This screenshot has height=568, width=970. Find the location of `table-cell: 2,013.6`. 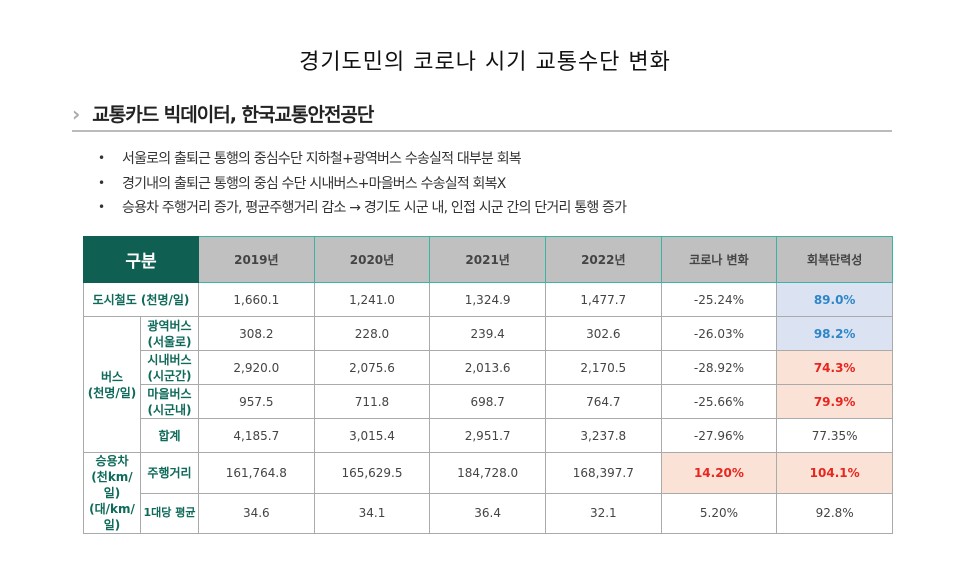

table-cell: 2,013.6 is located at coordinates (487, 367).